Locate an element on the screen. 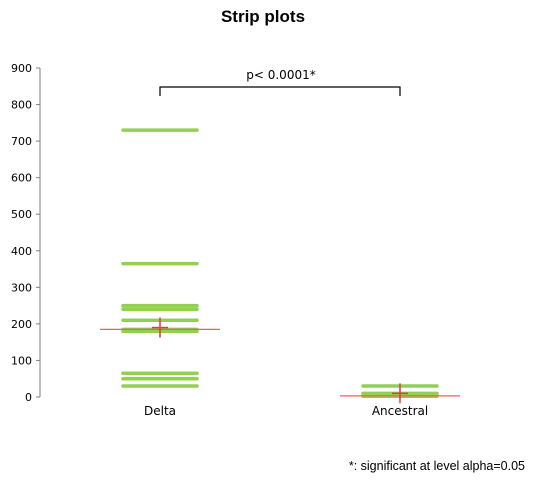 Image resolution: width=536 pixels, height=482 pixels. y-tick-label: 700 is located at coordinates (21, 141).